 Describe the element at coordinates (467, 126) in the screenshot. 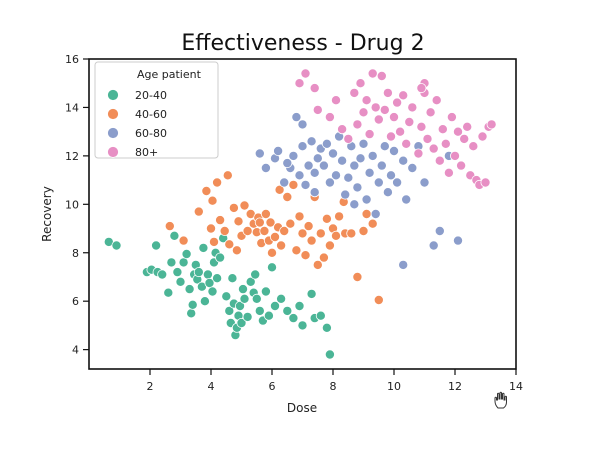

I see `data-point-80+-44` at that location.